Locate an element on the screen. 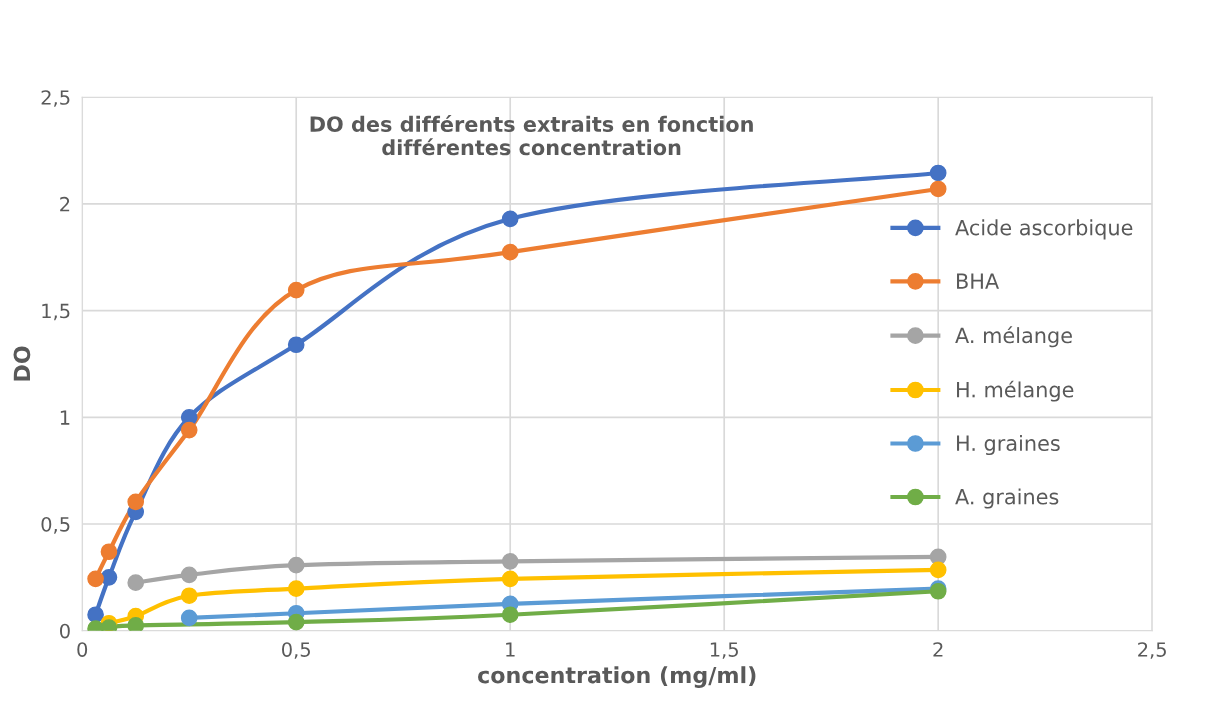  text: DO des différents extraits en fonction différentes concentration is located at coordinates (531, 135).